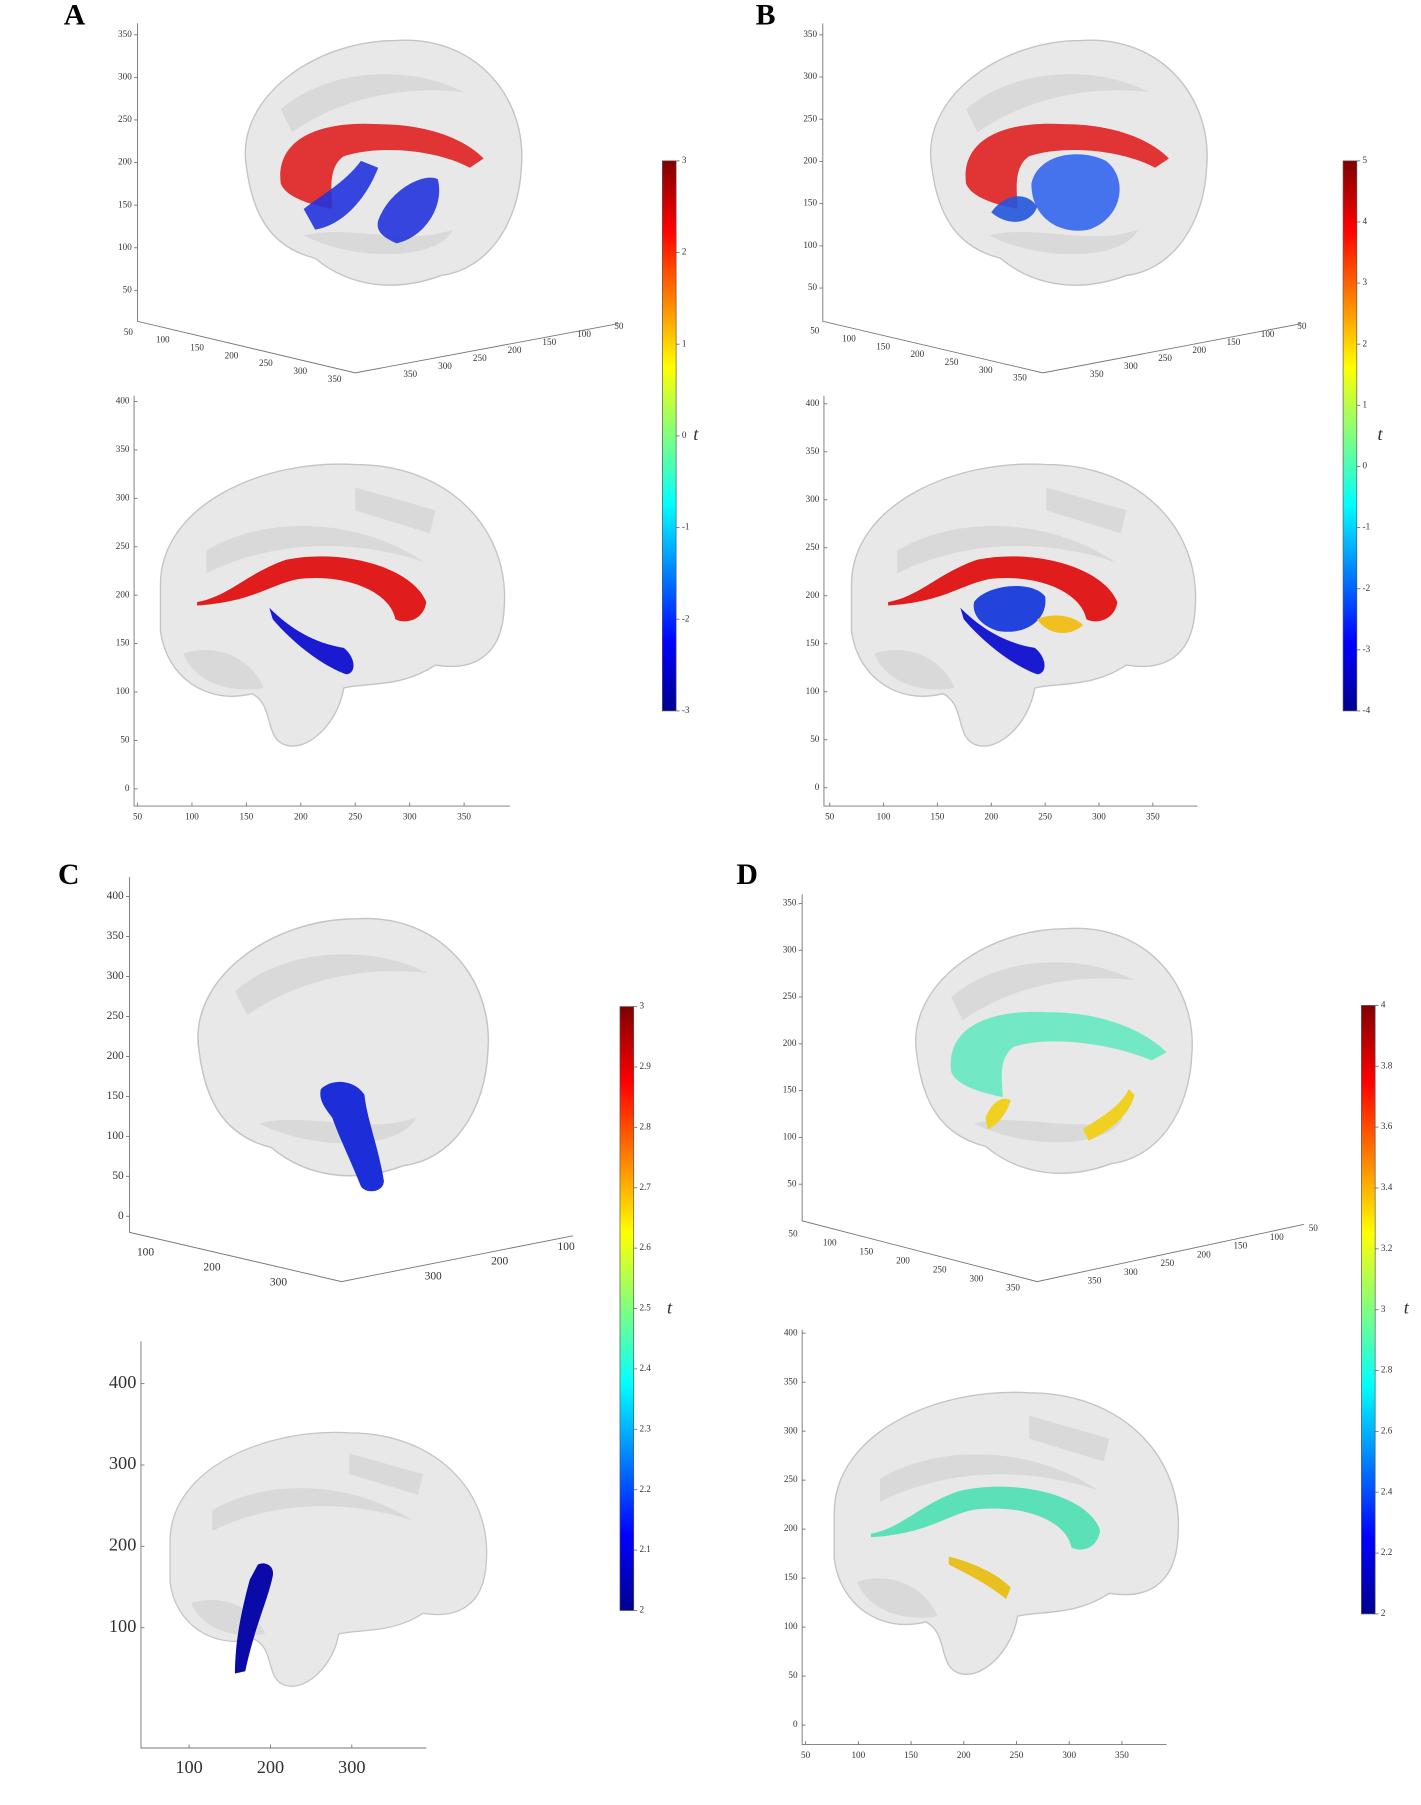  Describe the element at coordinates (1365, 404) in the screenshot. I see `colorbar-tick-label: 1` at that location.